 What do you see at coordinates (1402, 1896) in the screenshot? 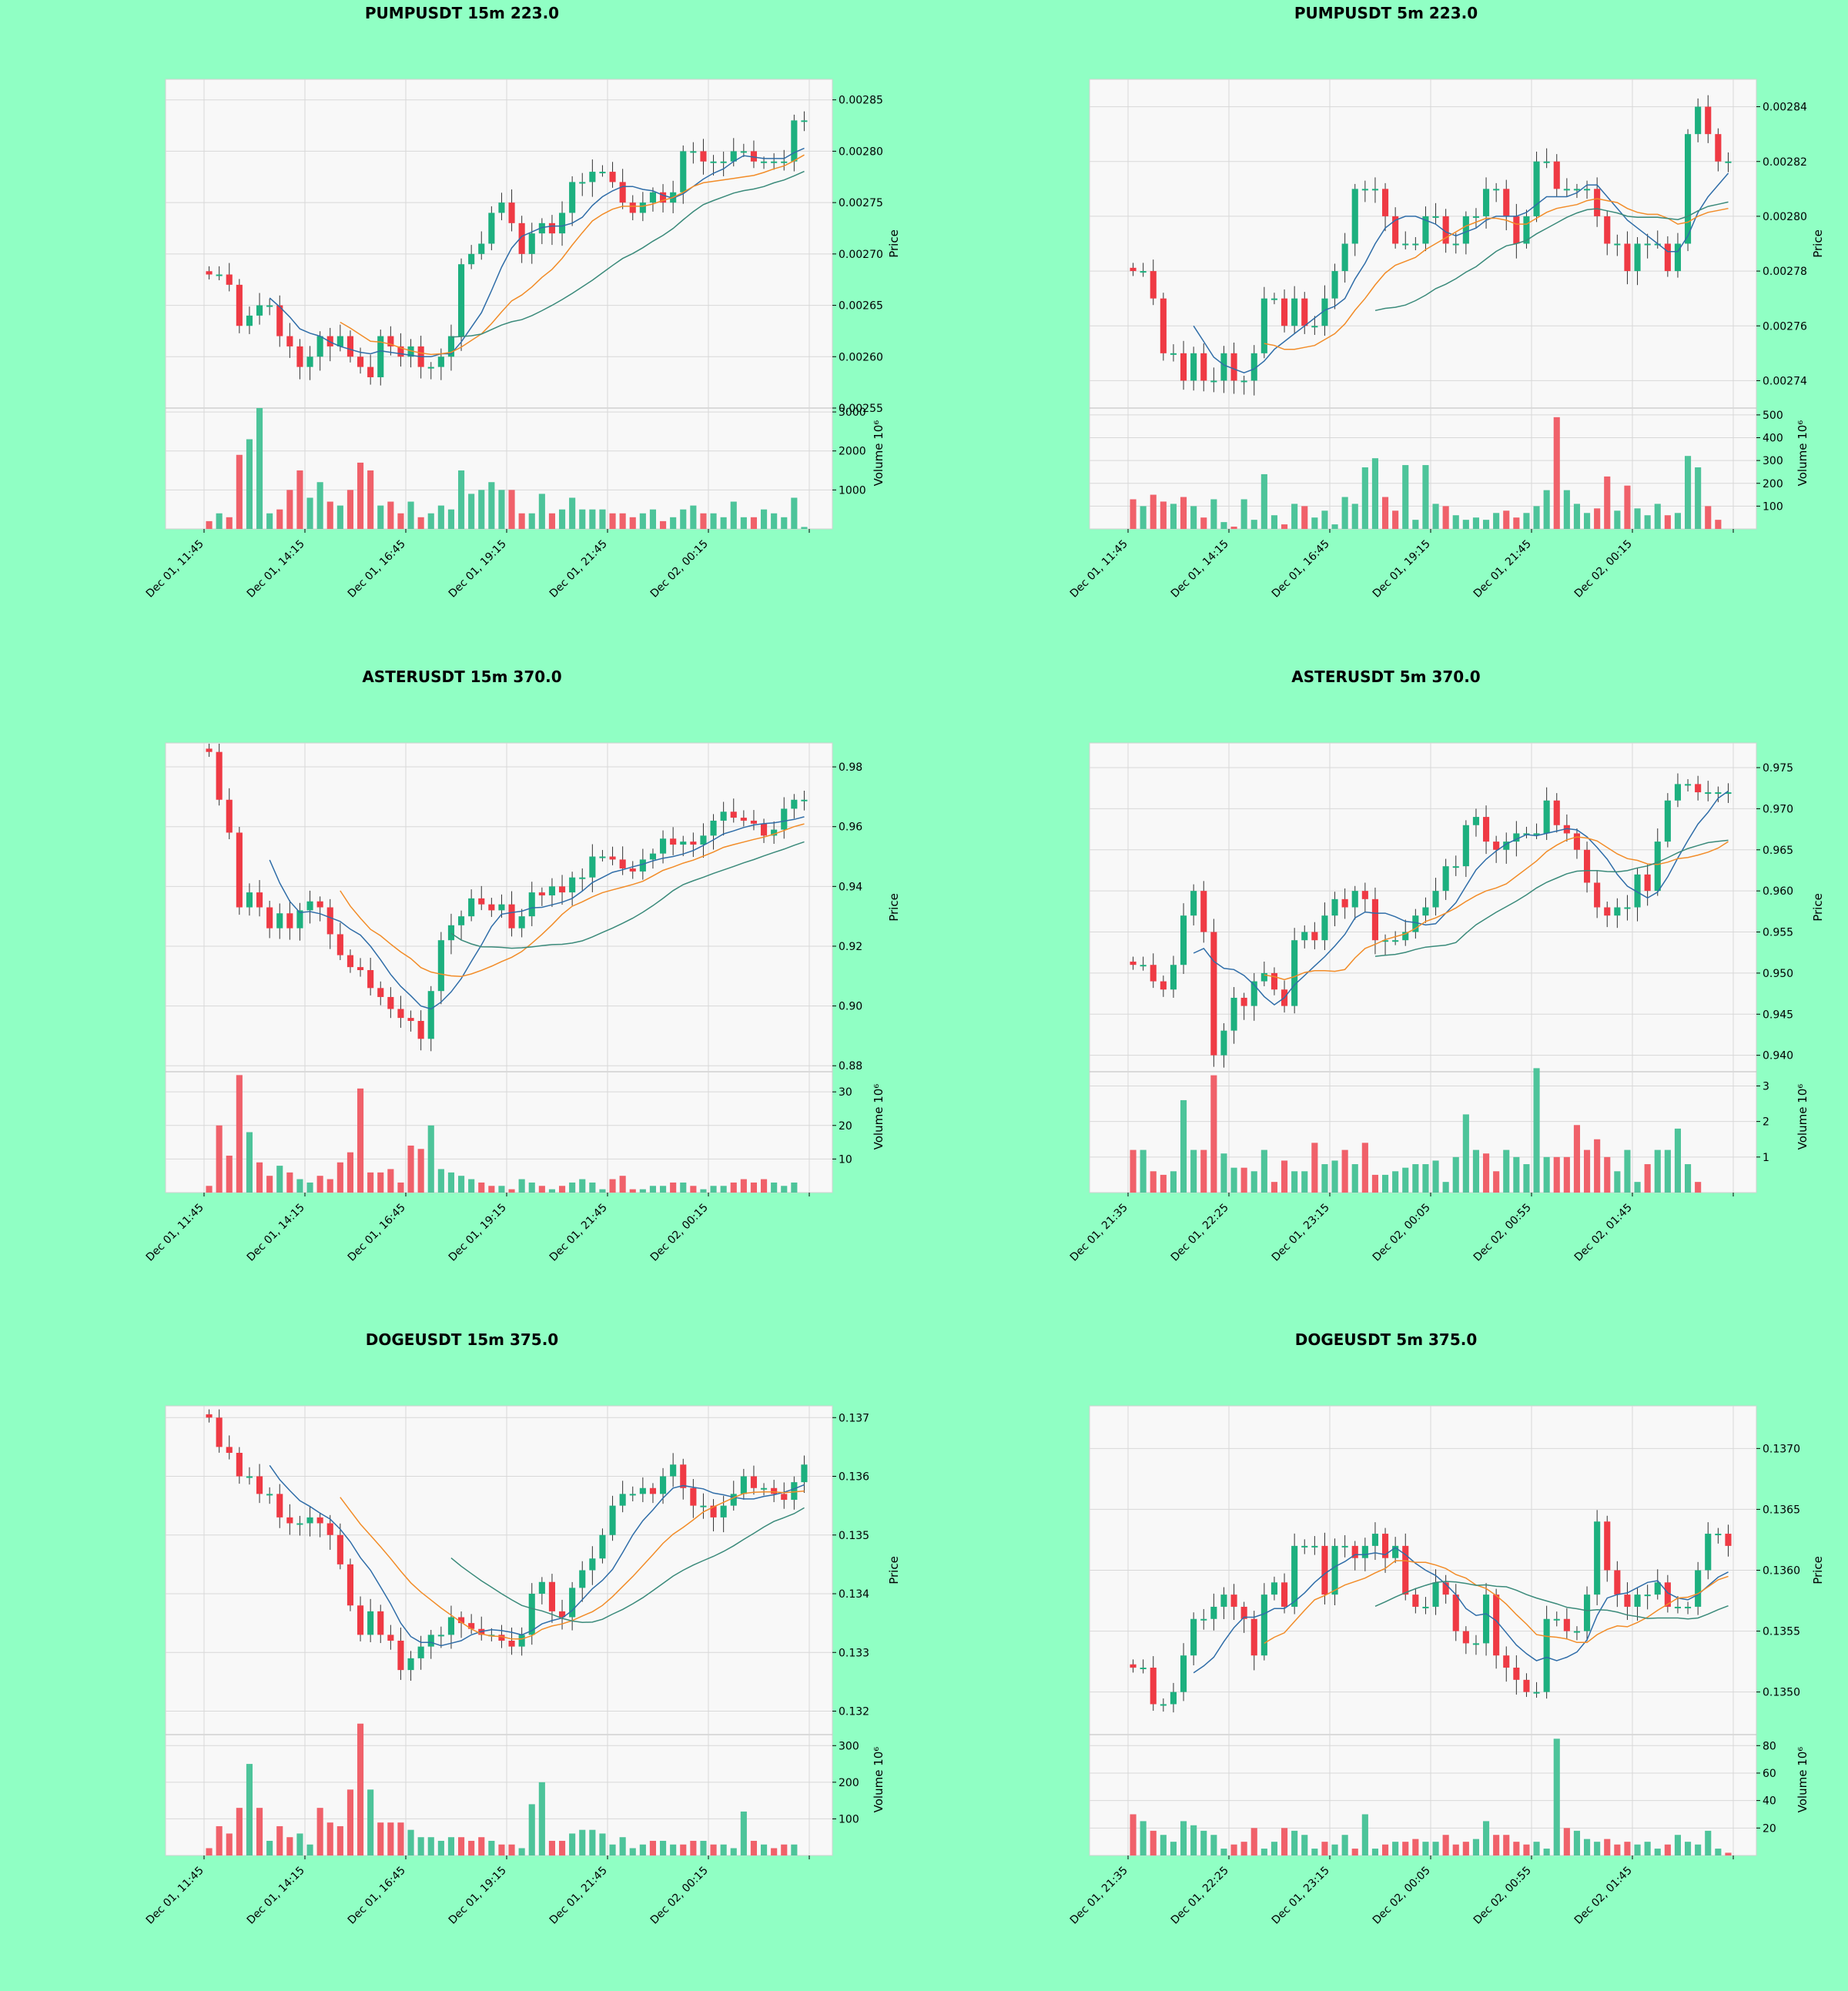
I see `x-tick-label: Dec 02, 00:05` at bounding box center [1402, 1896].